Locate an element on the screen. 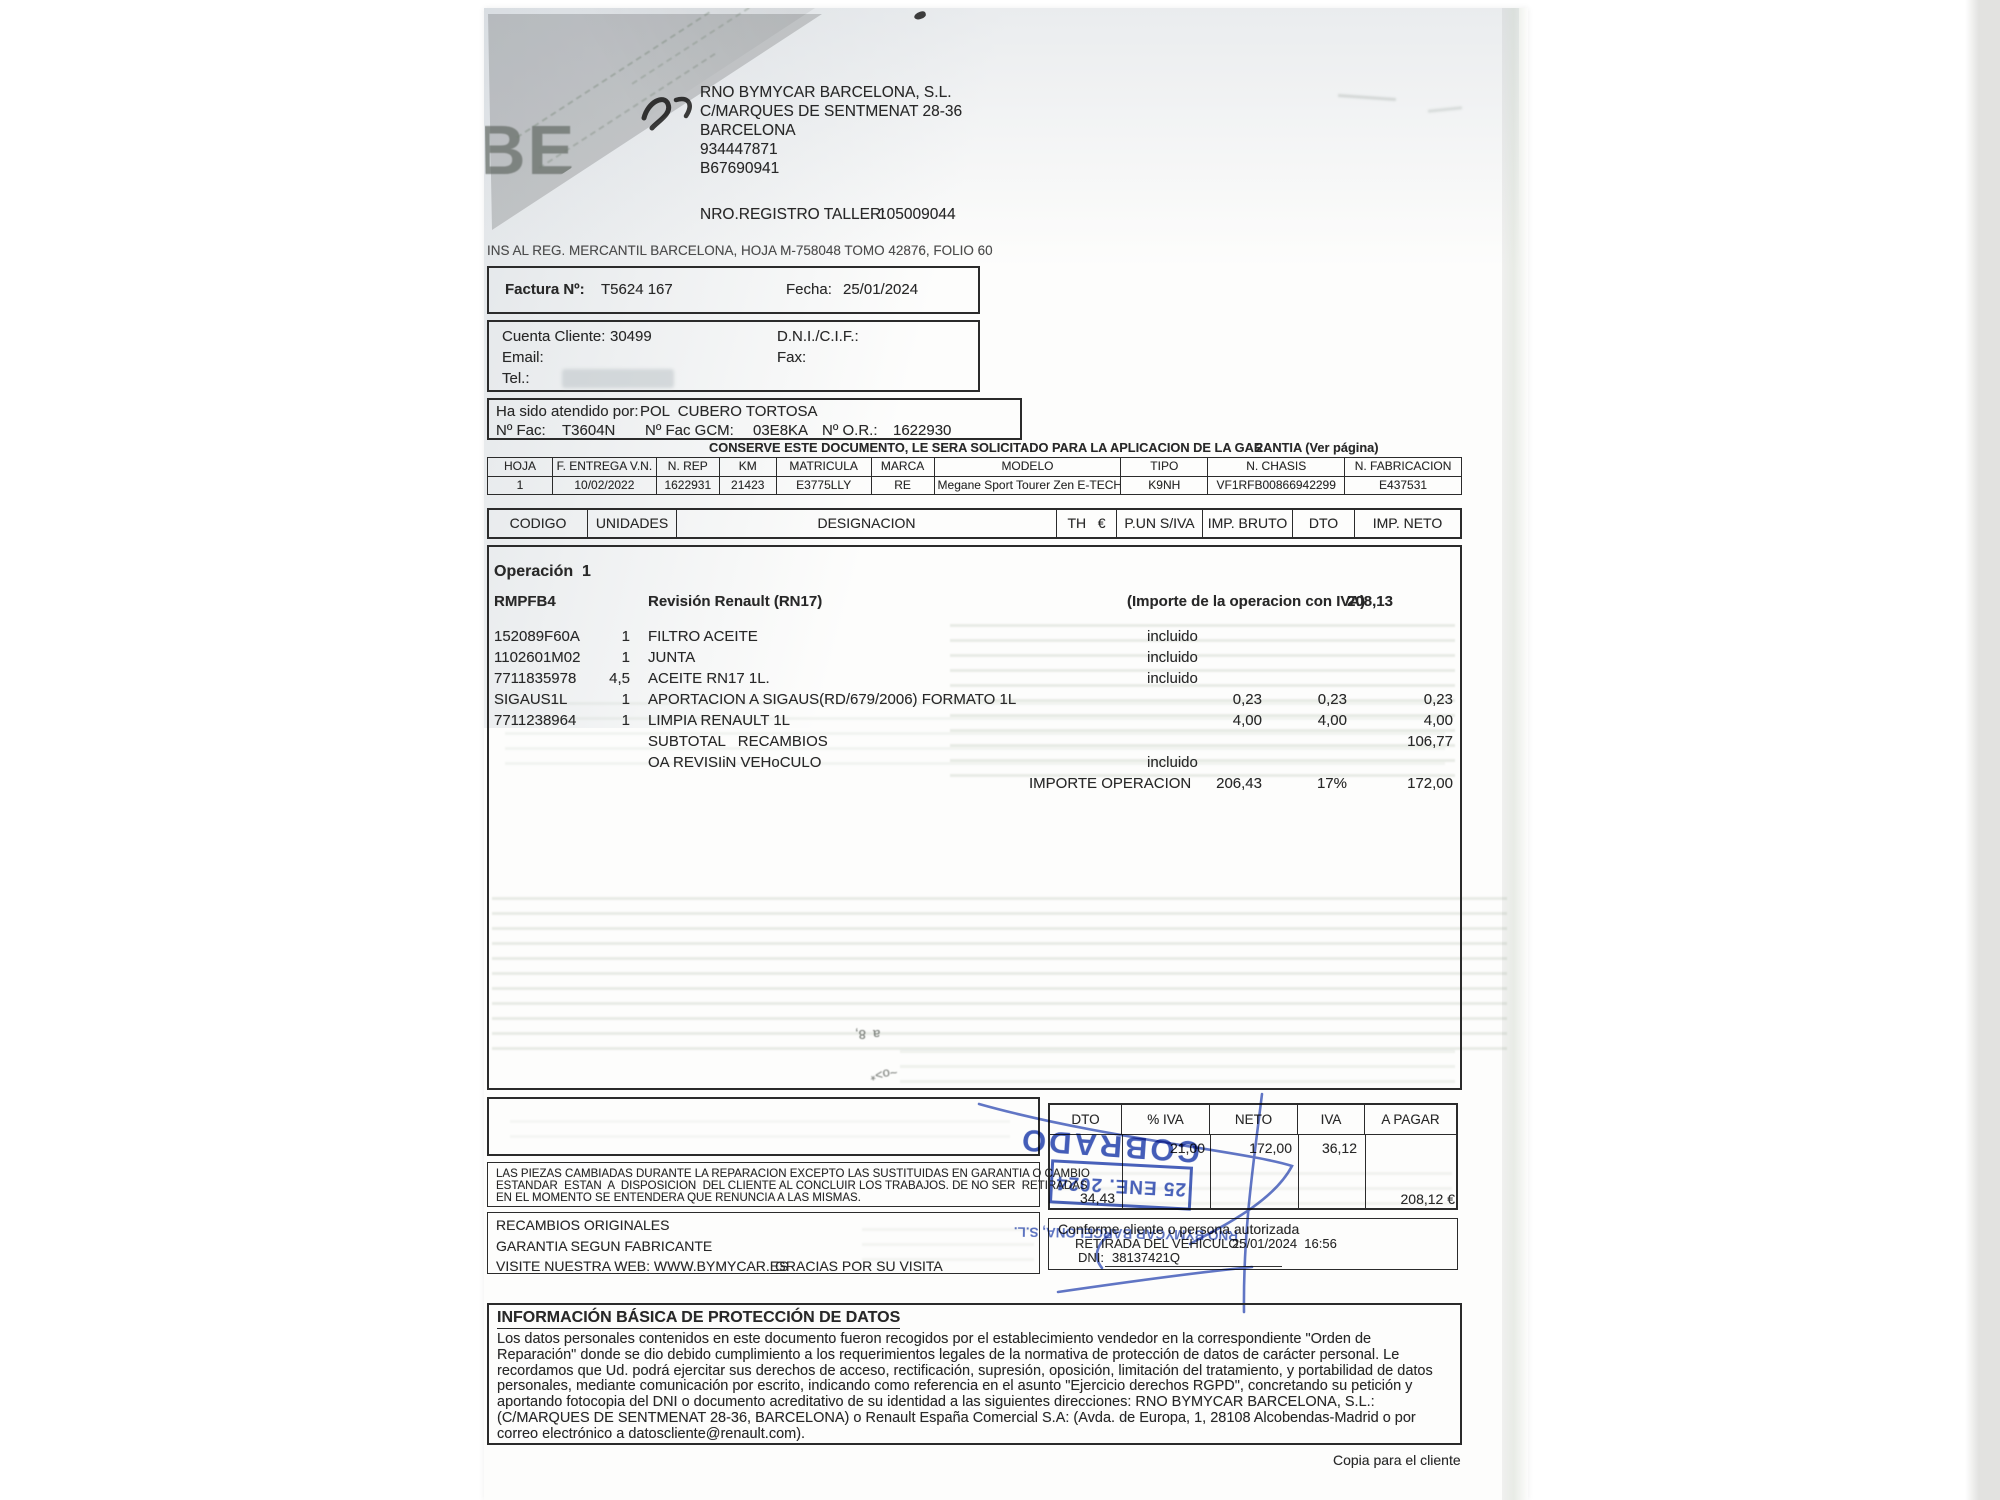 This screenshot has width=2000, height=1500. company-phone: 934447871 is located at coordinates (739, 149).